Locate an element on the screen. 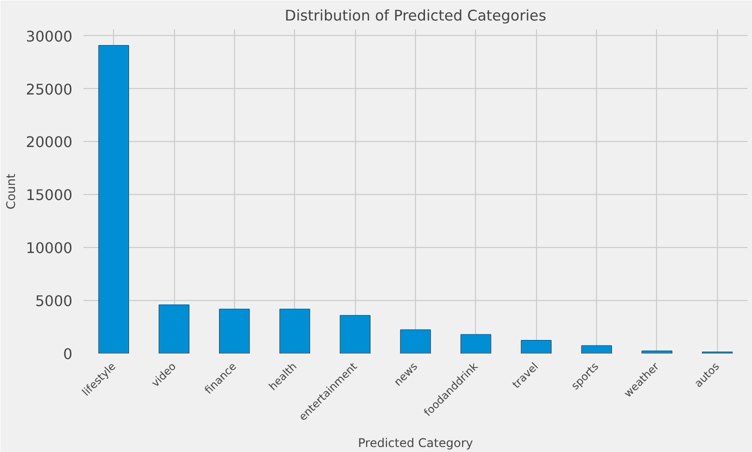  y-tick-label: 25000 is located at coordinates (49, 89).